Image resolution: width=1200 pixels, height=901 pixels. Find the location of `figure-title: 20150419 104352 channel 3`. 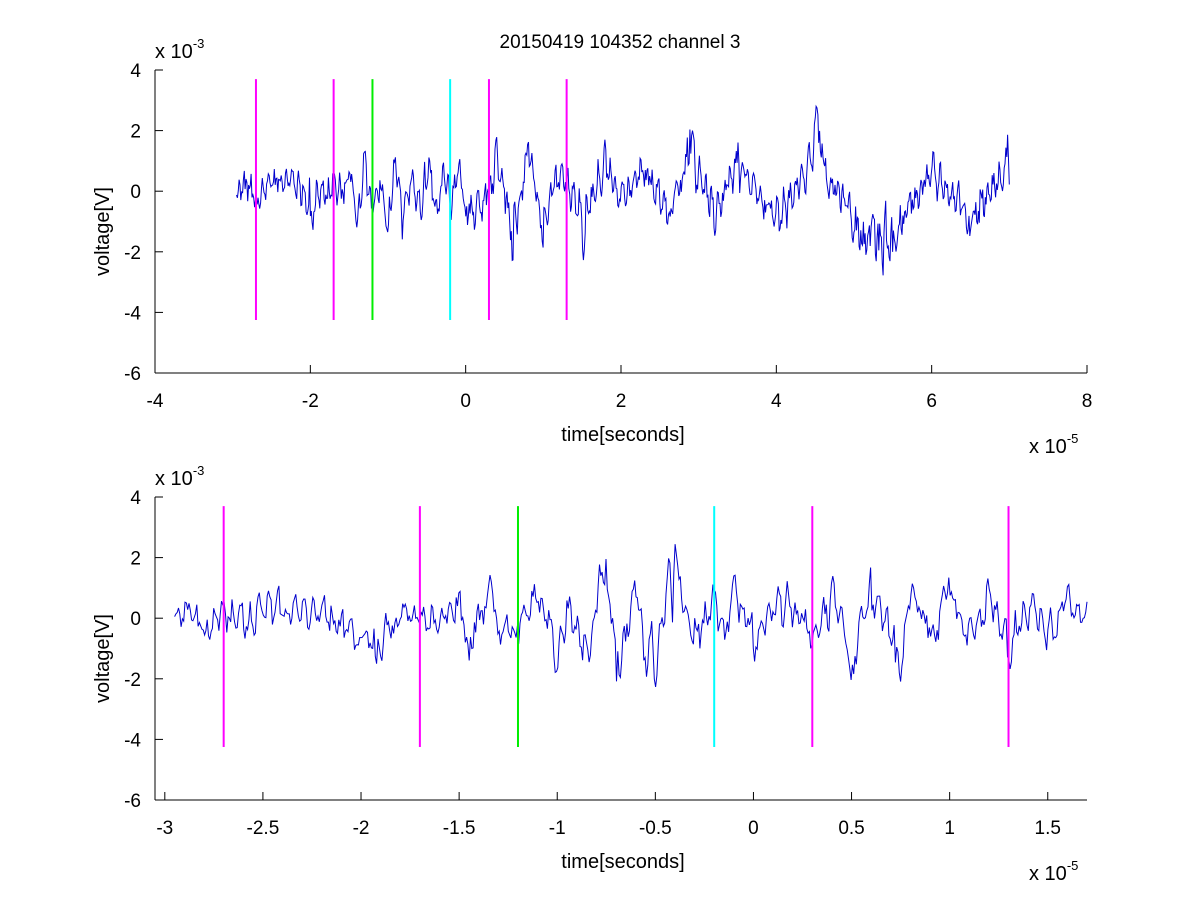

figure-title: 20150419 104352 channel 3 is located at coordinates (620, 42).